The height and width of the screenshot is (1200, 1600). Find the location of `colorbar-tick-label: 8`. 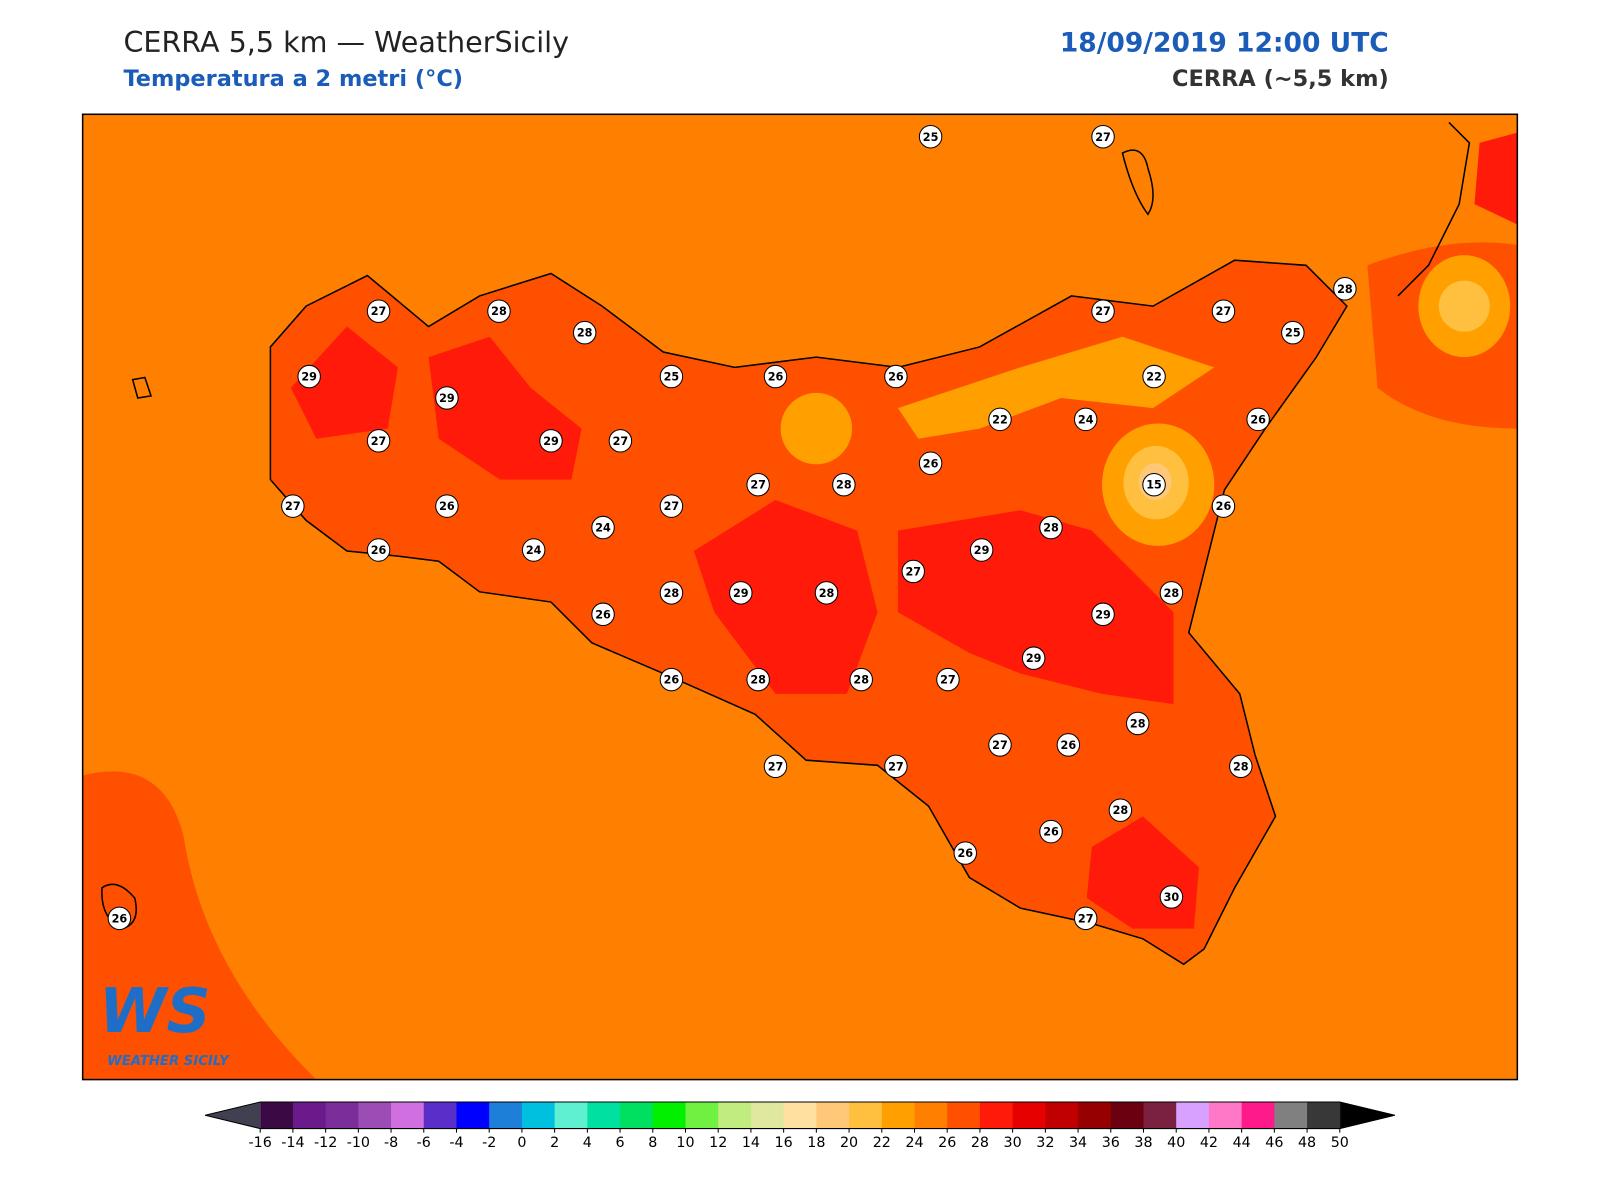

colorbar-tick-label: 8 is located at coordinates (652, 1143).